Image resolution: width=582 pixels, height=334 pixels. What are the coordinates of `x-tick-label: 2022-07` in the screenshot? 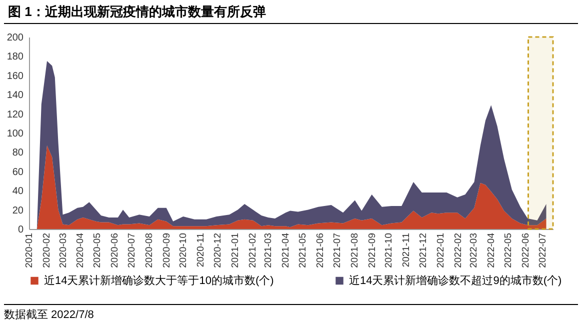 It's located at (542, 250).